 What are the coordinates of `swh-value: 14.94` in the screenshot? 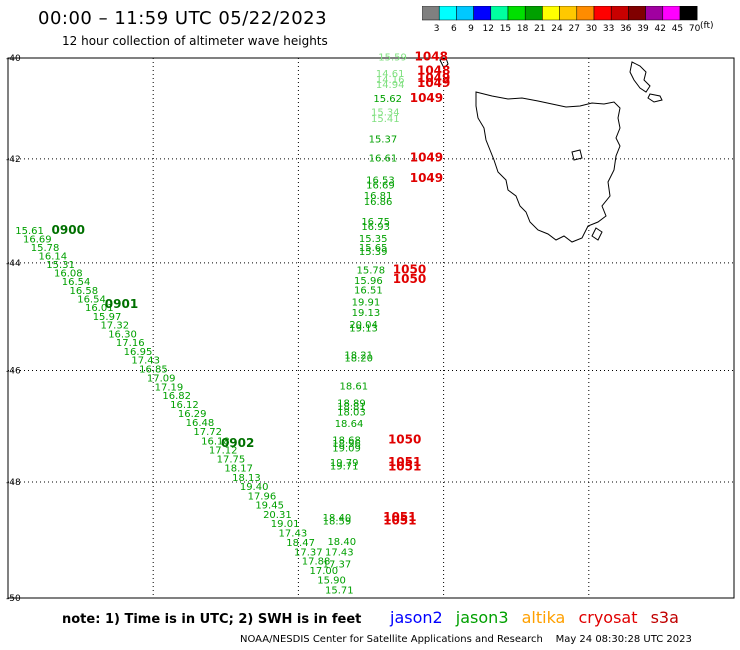 It's located at (390, 85).